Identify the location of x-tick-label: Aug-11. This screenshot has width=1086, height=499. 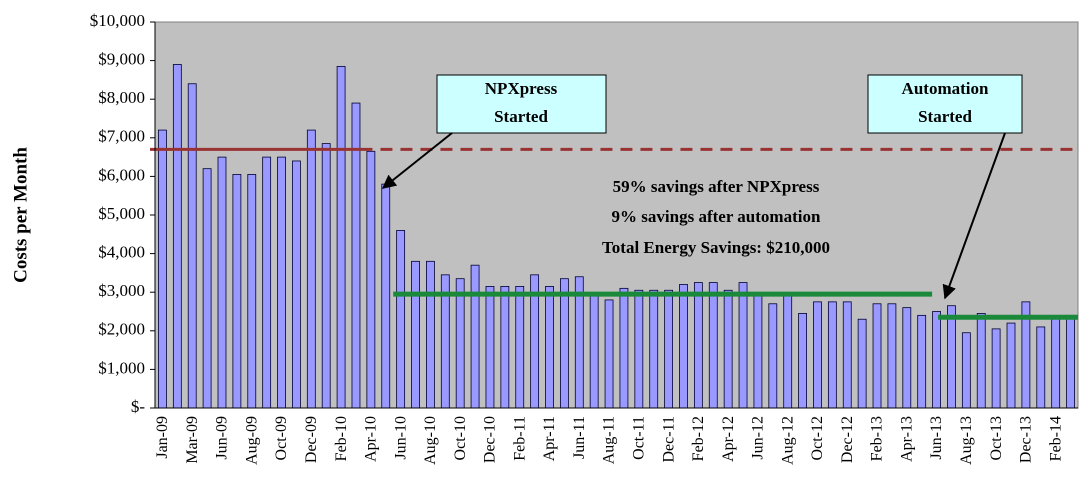
(609, 440).